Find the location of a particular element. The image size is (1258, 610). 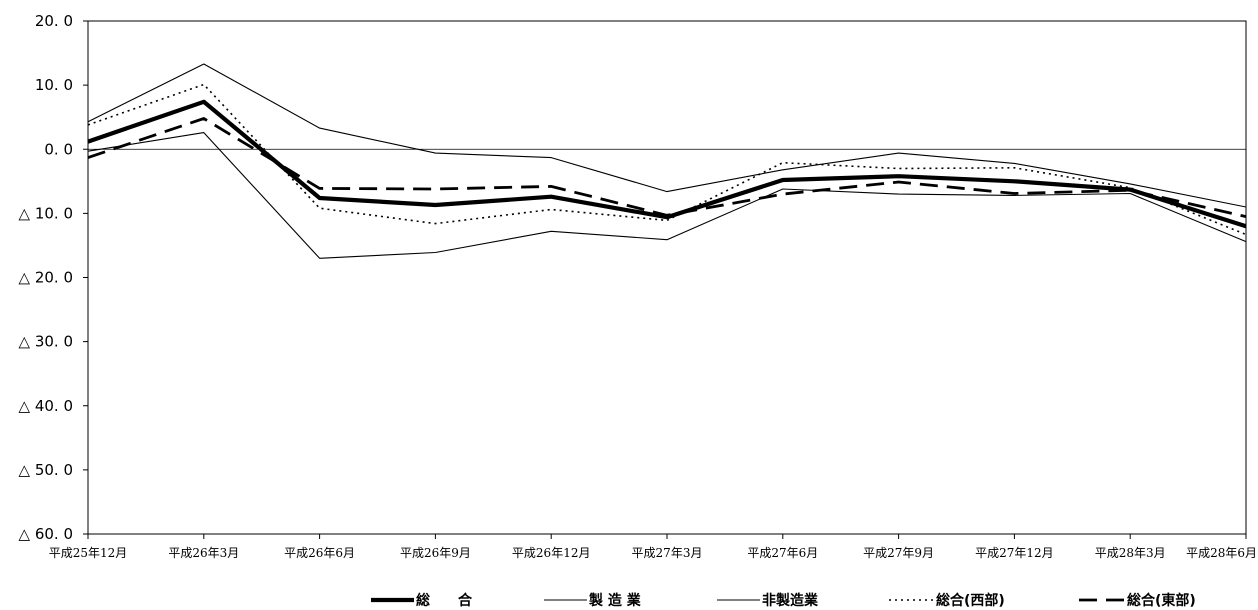

legend-label: 総合(東部) is located at coordinates (1161, 600).